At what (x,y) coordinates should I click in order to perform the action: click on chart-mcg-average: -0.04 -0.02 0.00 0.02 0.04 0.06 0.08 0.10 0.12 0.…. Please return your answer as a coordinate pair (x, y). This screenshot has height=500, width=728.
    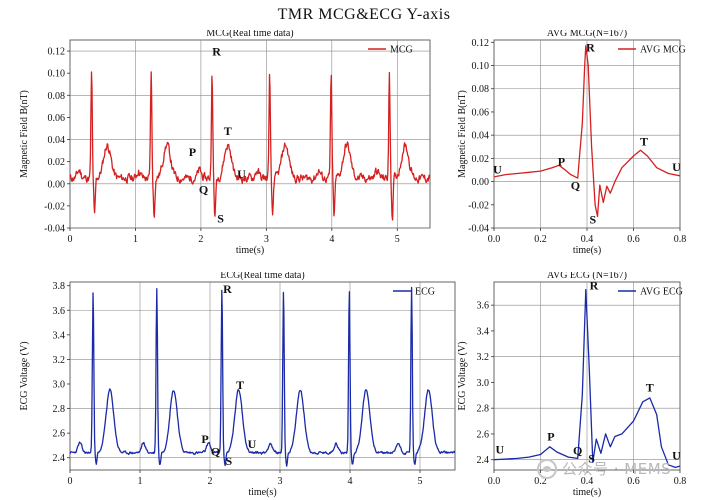
    Looking at the image, I should click on (572, 143).